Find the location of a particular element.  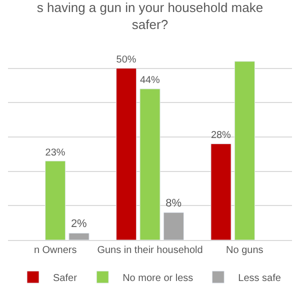

x-tick-label: n Owners is located at coordinates (55, 250).